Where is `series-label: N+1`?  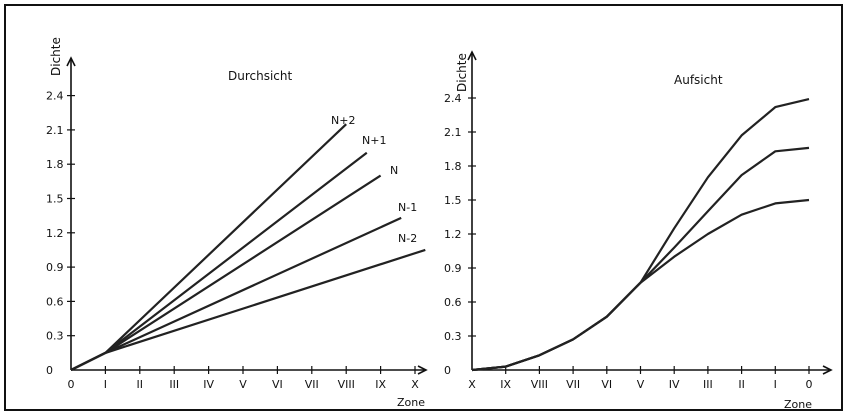 series-label: N+1 is located at coordinates (374, 140).